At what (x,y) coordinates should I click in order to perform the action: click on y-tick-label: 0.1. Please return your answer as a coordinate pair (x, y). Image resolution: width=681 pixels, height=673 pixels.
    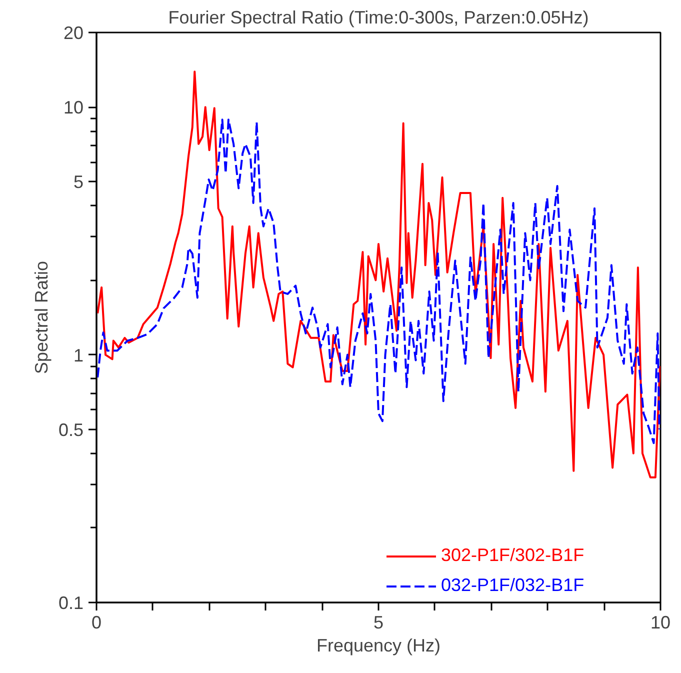
    Looking at the image, I should click on (71, 603).